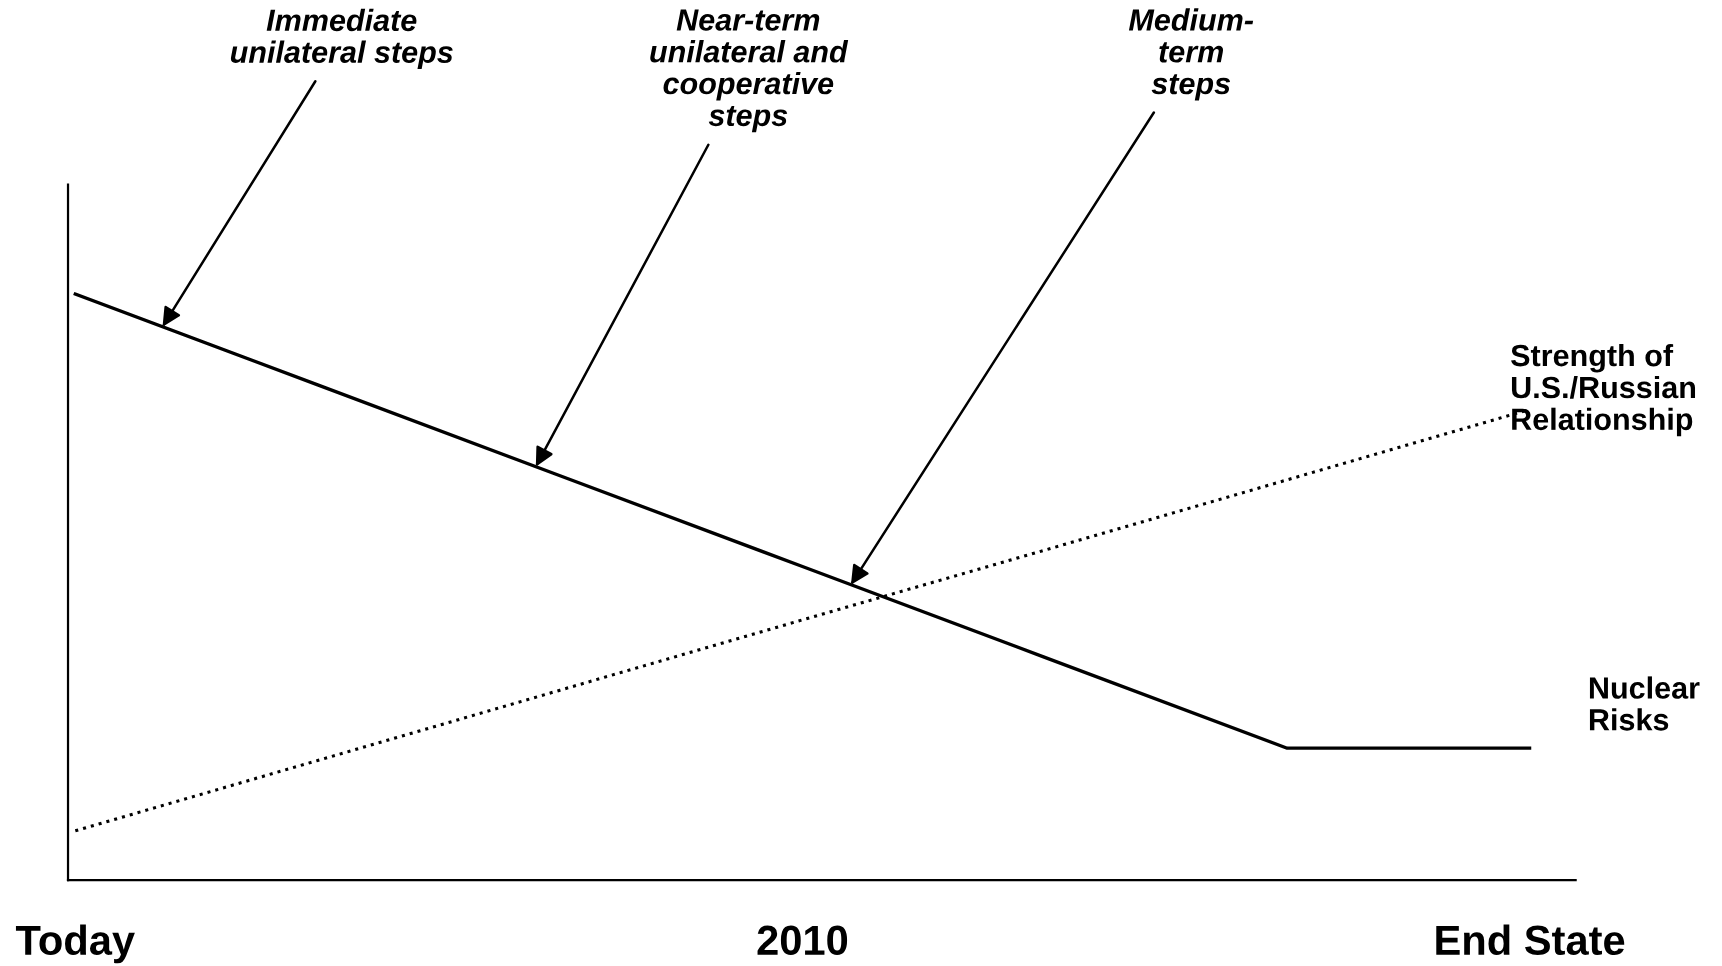 Image resolution: width=1722 pixels, height=966 pixels. What do you see at coordinates (1530, 940) in the screenshot?
I see `x-tick-label: End State` at bounding box center [1530, 940].